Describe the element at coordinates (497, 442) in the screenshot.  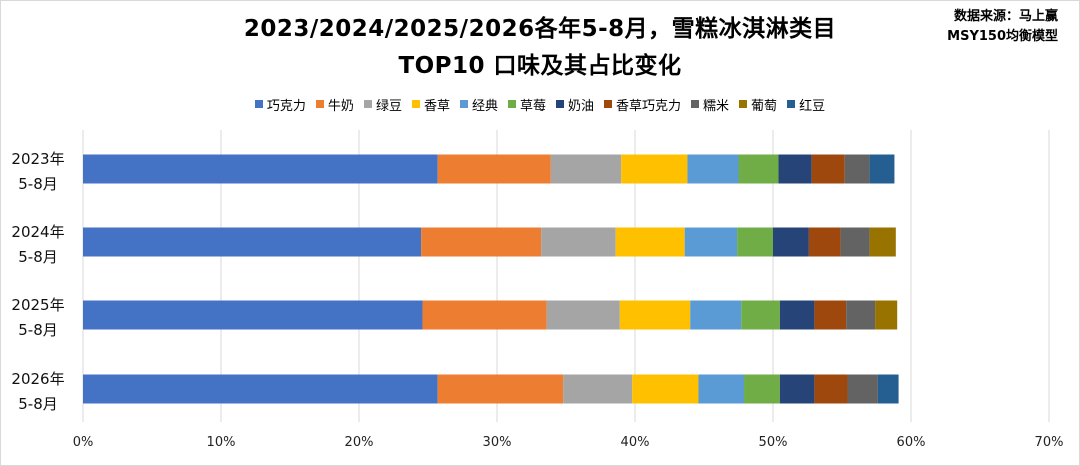
I see `x-tick-label: 30%` at that location.